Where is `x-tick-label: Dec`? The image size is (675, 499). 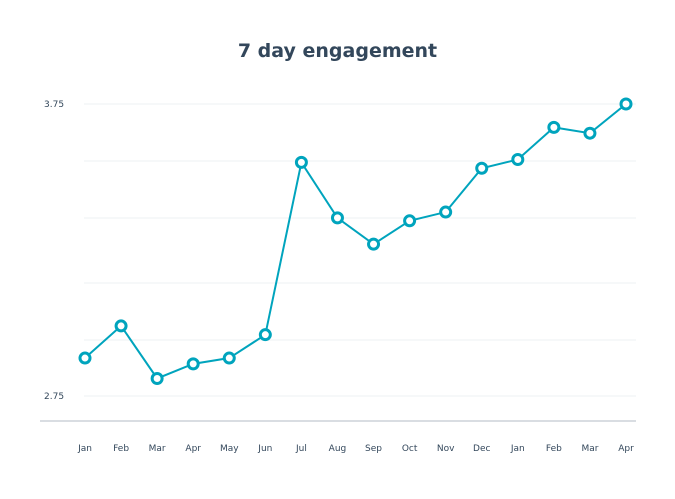 x-tick-label: Dec is located at coordinates (481, 449).